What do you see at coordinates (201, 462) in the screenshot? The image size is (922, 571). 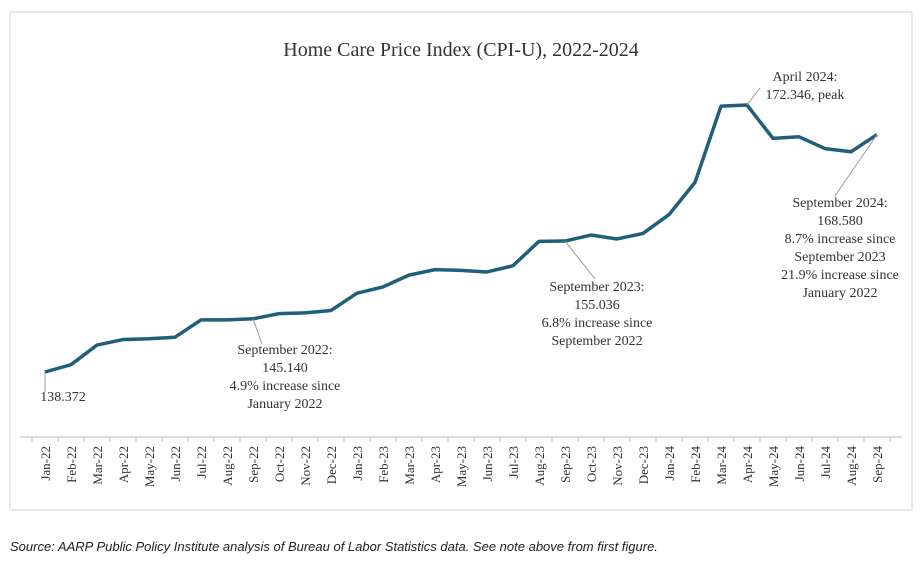 I see `x-tick-label: Jul-22` at bounding box center [201, 462].